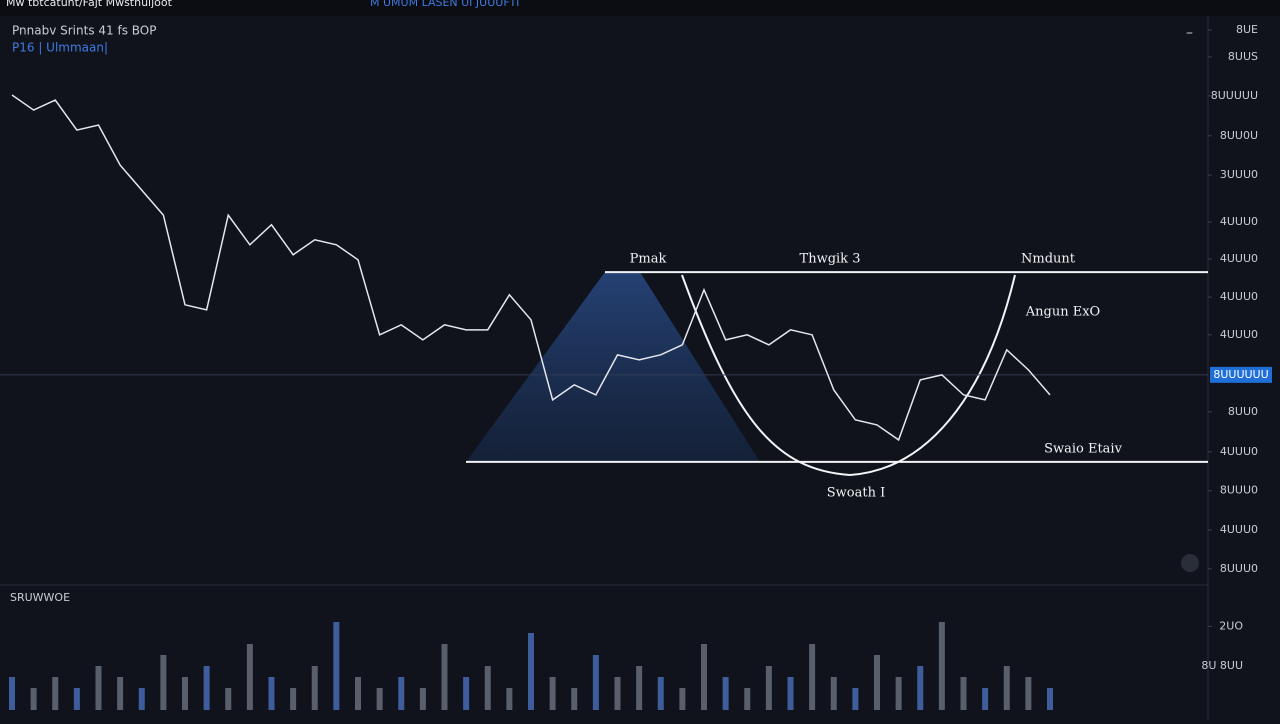 Image resolution: width=1280 pixels, height=724 pixels. I want to click on volume-tick-label: 2UO, so click(1231, 625).